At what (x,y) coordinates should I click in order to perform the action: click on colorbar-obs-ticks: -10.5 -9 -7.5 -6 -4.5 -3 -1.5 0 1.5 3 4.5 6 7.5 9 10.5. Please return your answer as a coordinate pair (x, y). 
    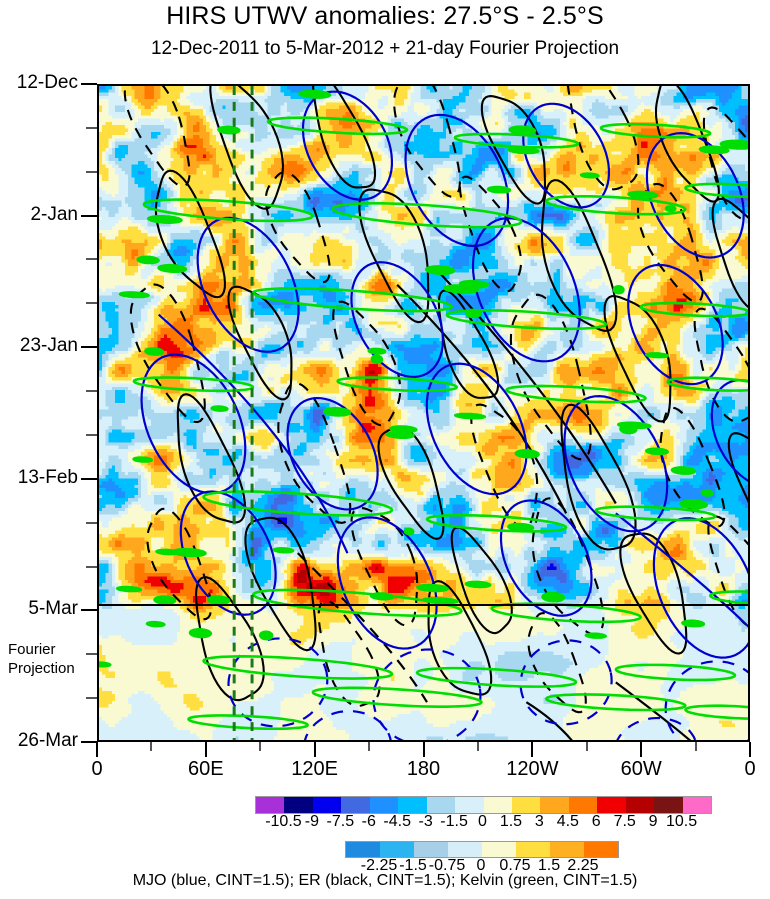
    Looking at the image, I should click on (482, 823).